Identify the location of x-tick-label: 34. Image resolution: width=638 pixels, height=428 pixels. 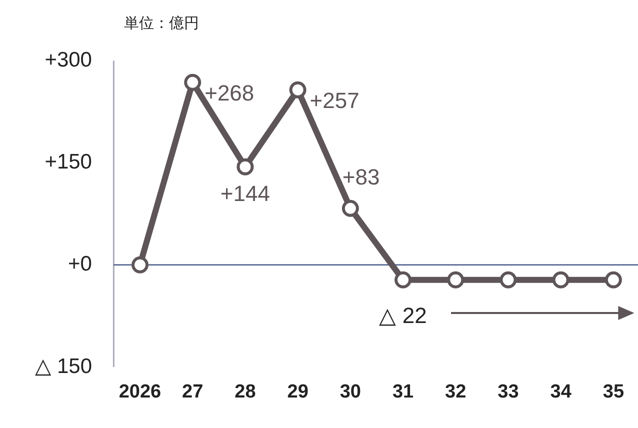
(561, 392).